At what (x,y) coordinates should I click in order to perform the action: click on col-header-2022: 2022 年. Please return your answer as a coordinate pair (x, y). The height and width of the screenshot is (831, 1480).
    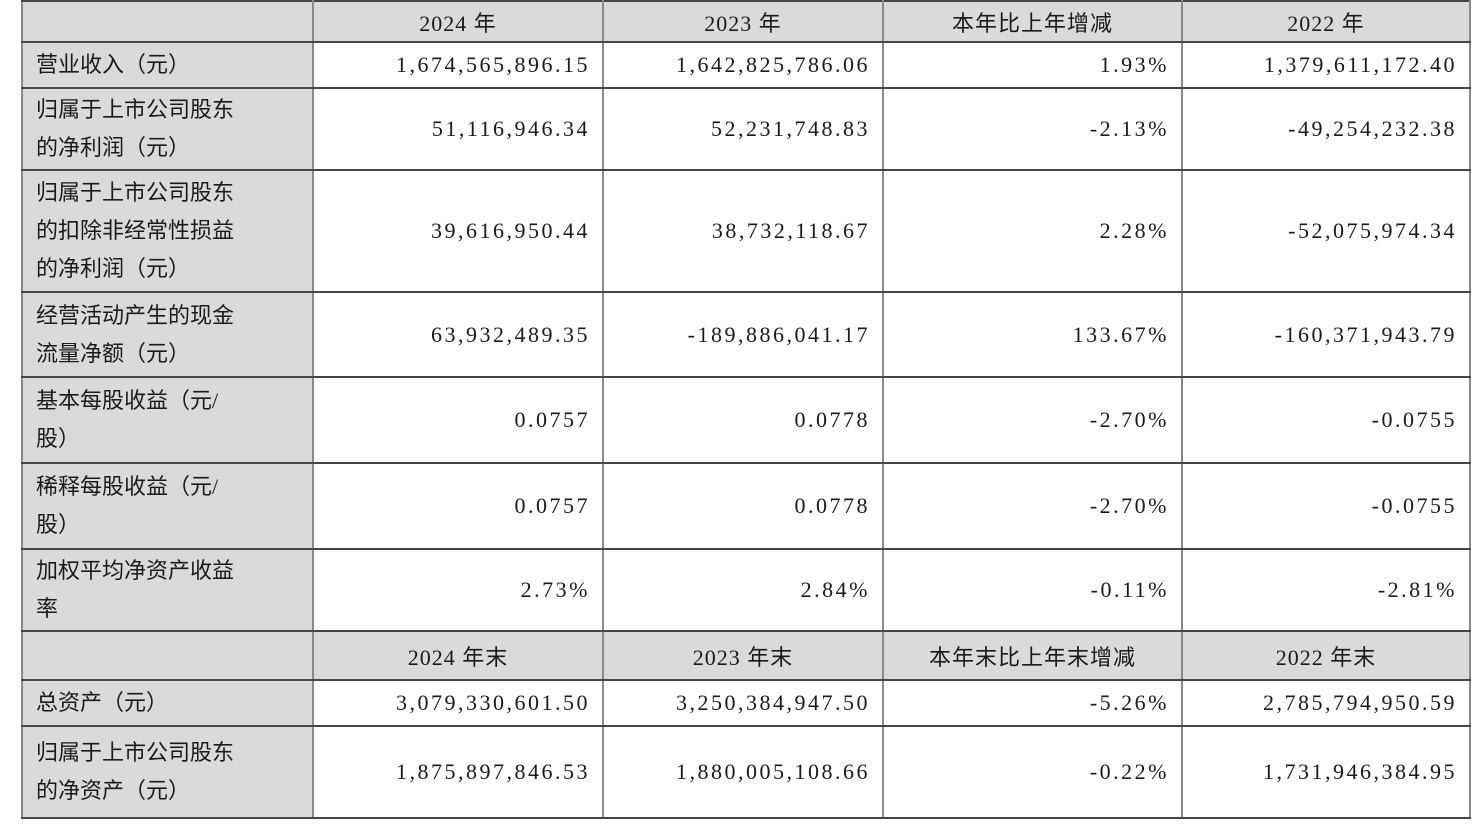
    Looking at the image, I should click on (1326, 21).